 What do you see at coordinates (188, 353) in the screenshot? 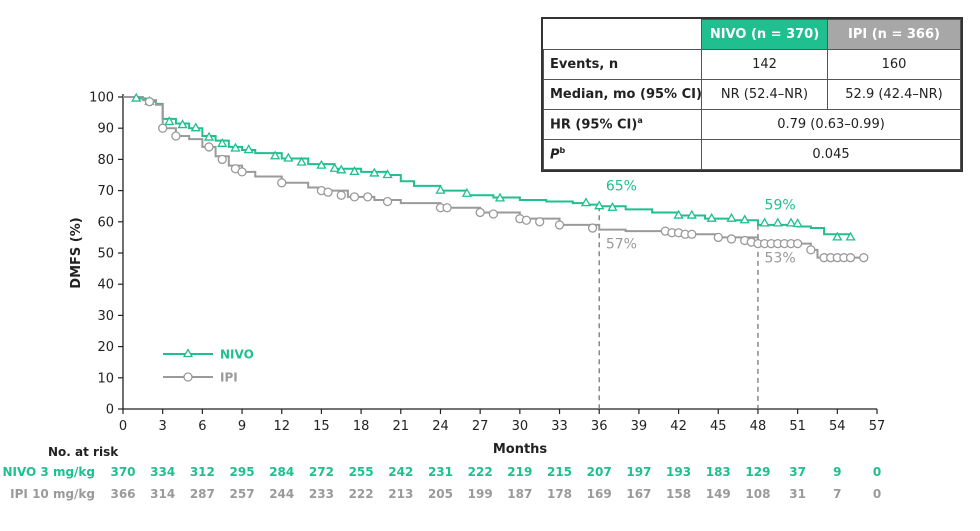
I see `legend-marker` at bounding box center [188, 353].